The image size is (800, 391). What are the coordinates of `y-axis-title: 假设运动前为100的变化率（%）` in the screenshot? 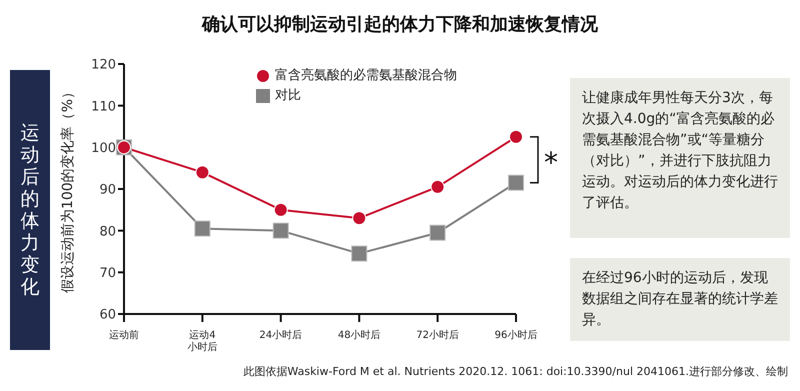 It's located at (68, 189).